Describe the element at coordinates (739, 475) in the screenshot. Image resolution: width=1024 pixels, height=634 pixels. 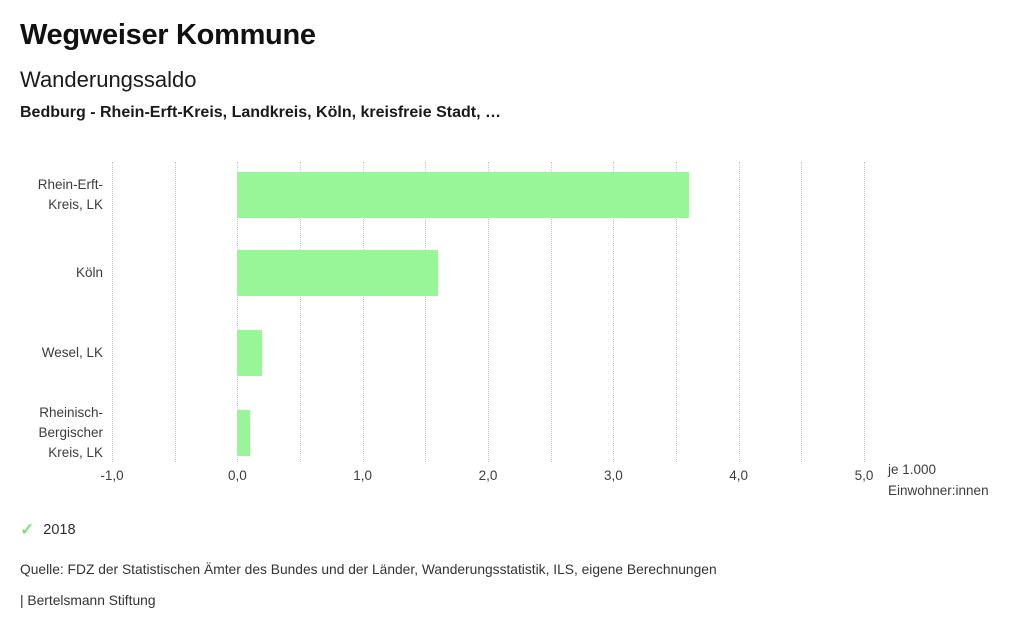
I see `x-tick-label: 4,0` at that location.